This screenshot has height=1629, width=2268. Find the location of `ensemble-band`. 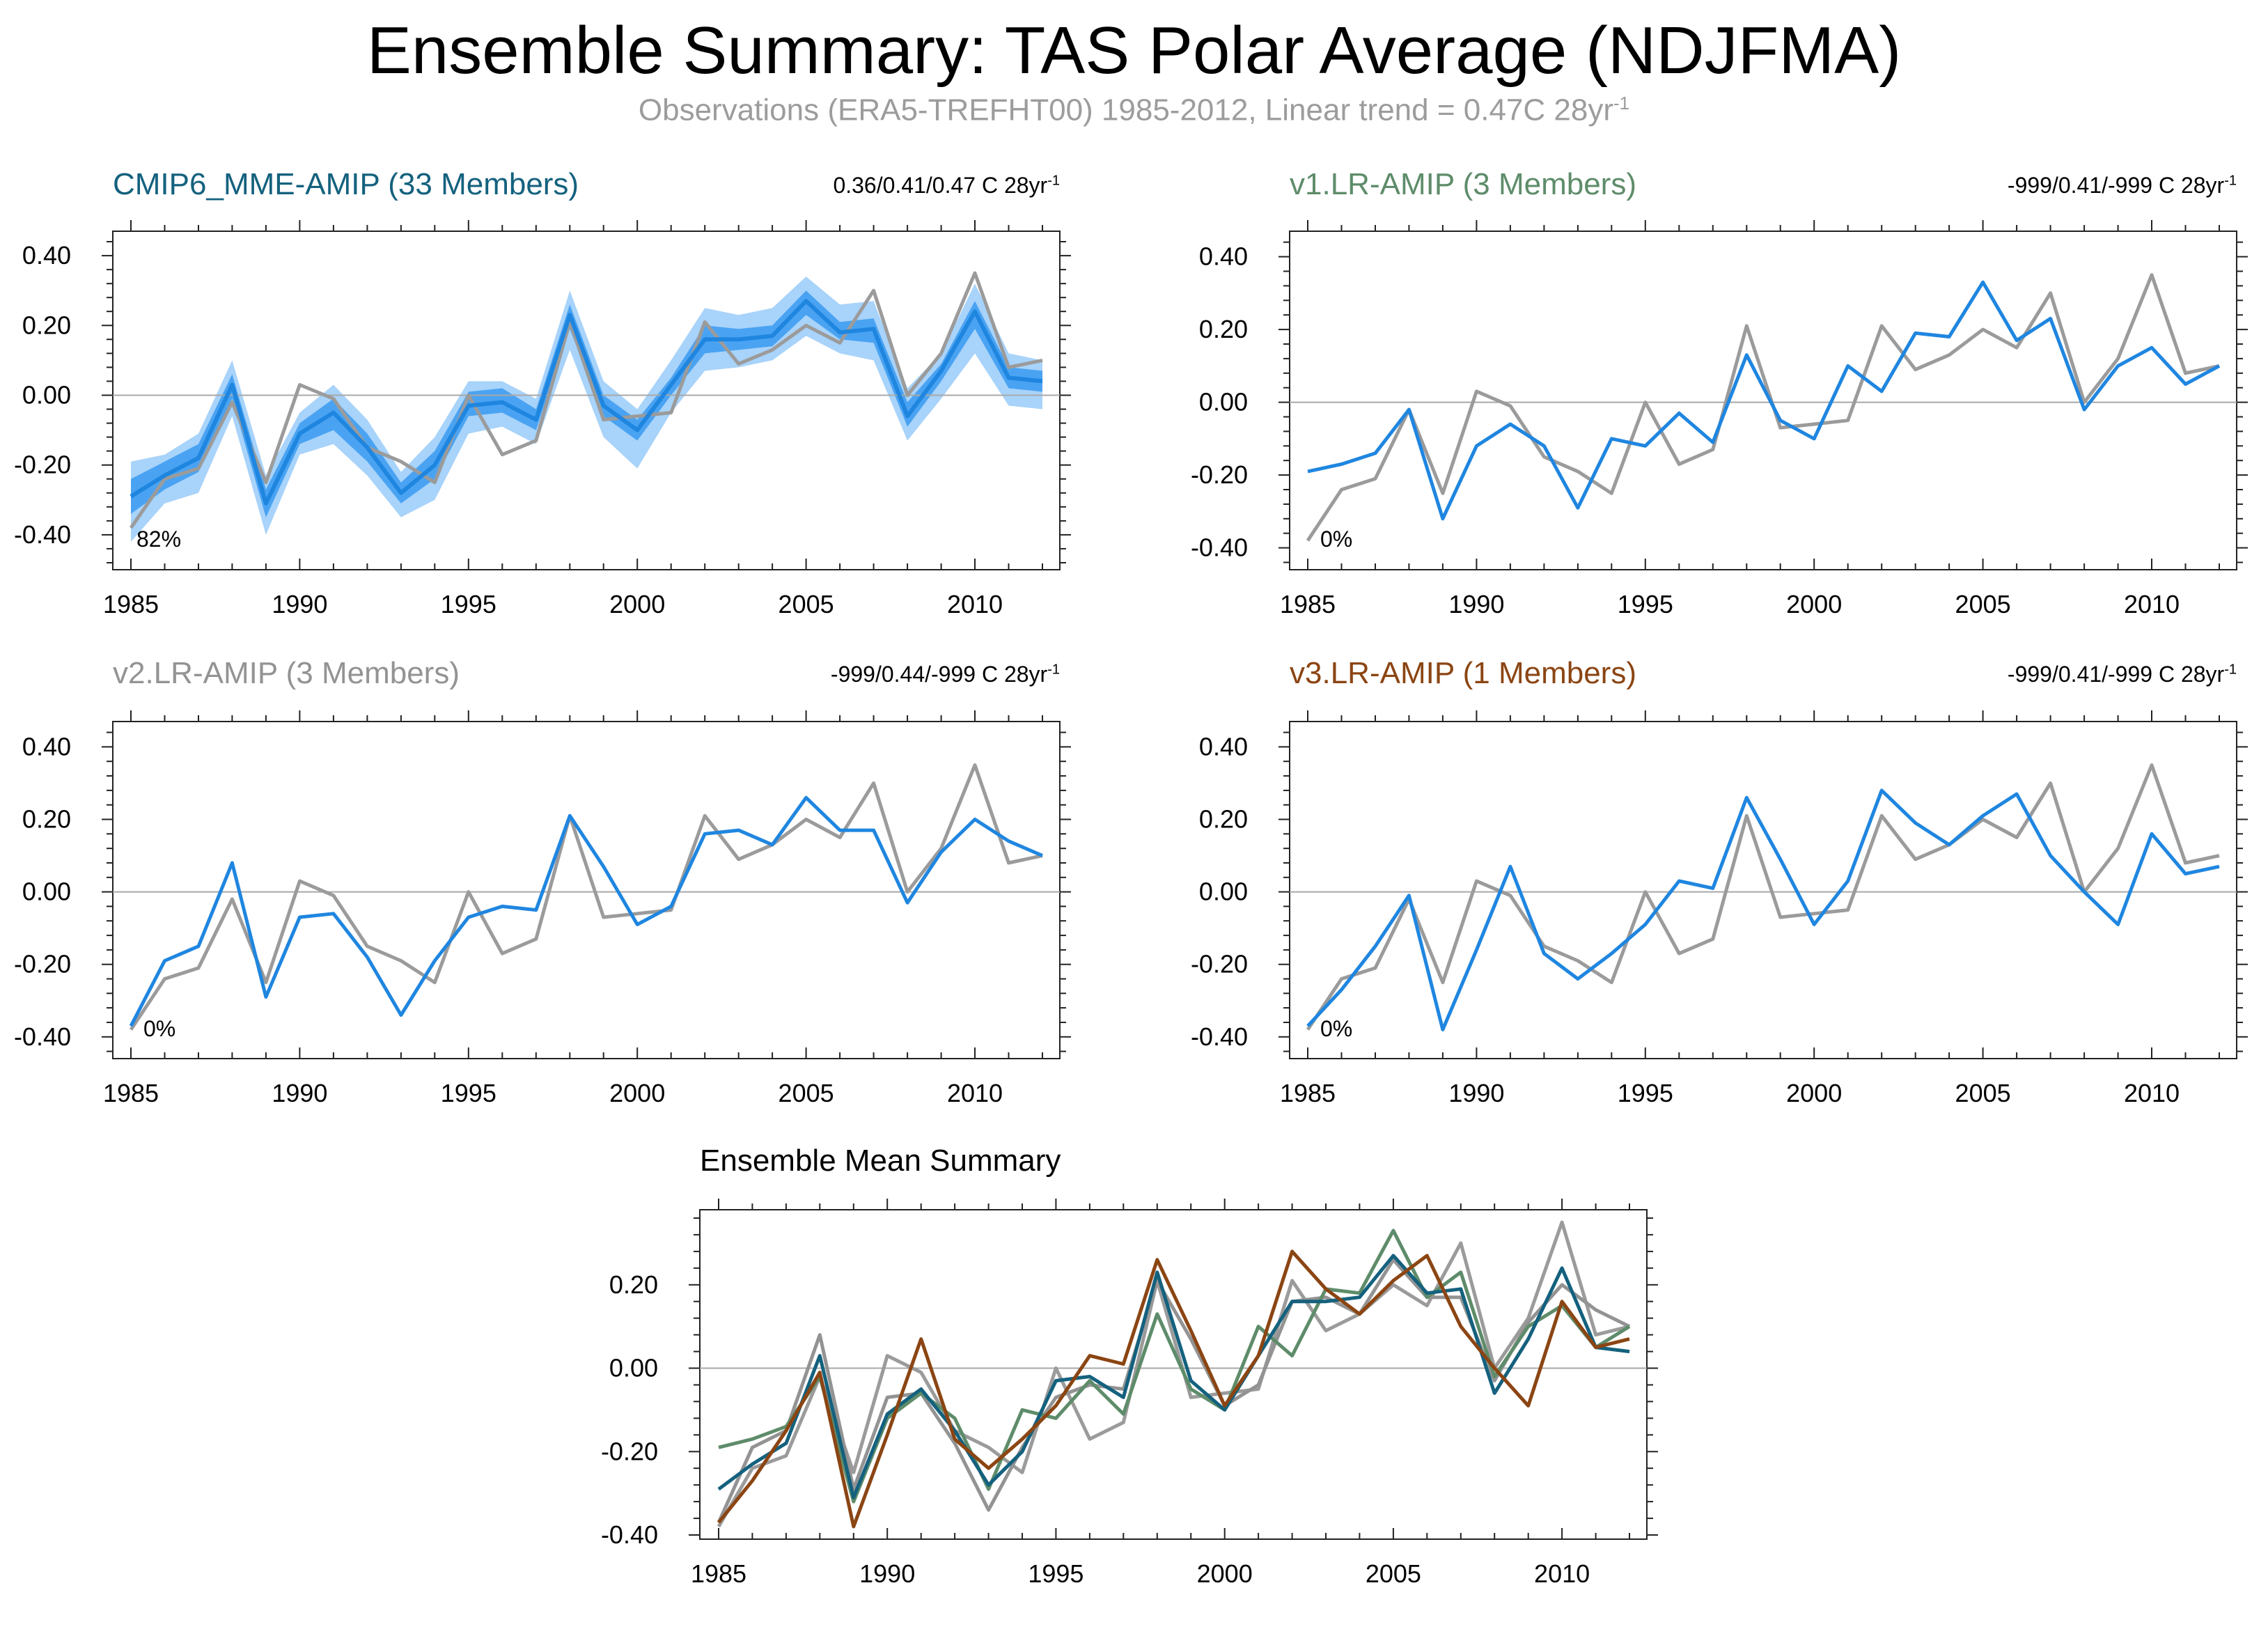

ensemble-band is located at coordinates (586, 409).